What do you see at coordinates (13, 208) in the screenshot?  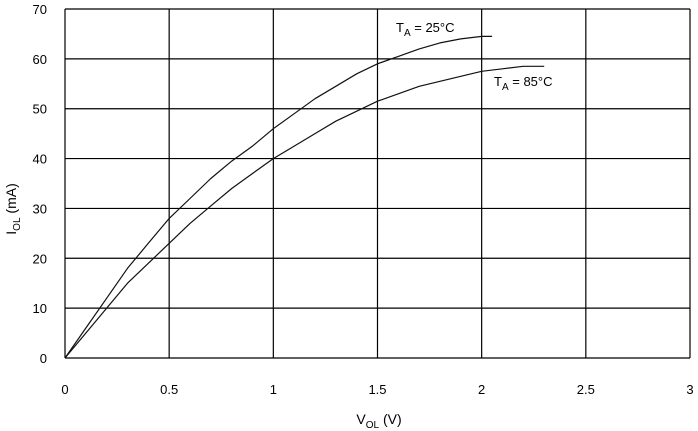 I see `y-axis-label: IOL (mA)` at bounding box center [13, 208].